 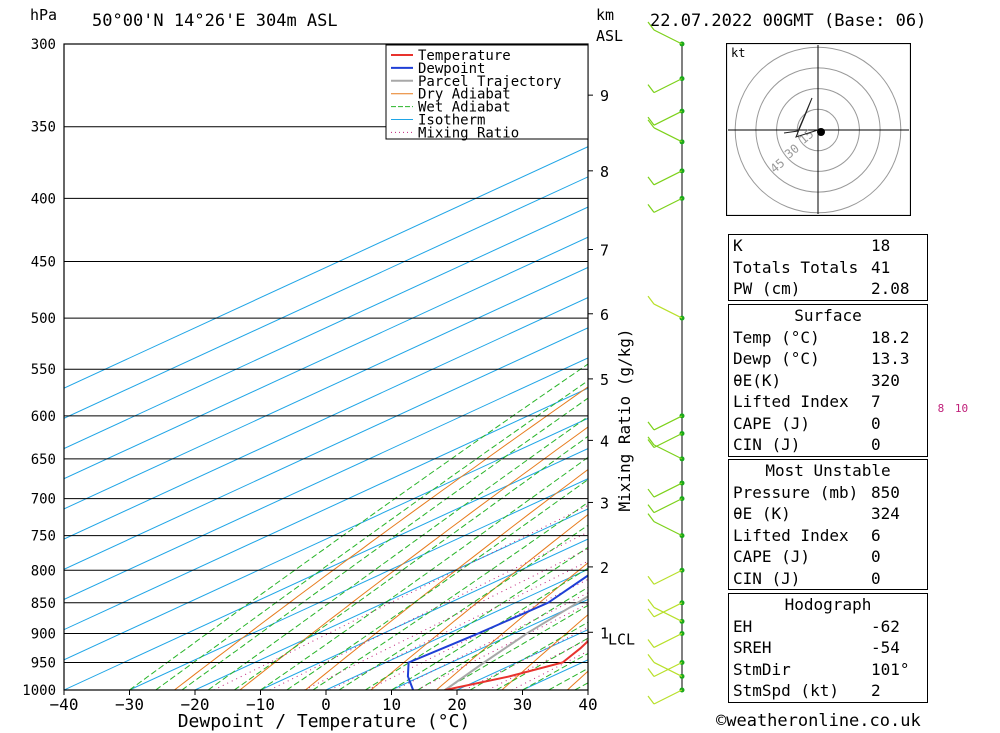 What do you see at coordinates (821, 132) in the screenshot?
I see `storm-motion-marker` at bounding box center [821, 132].